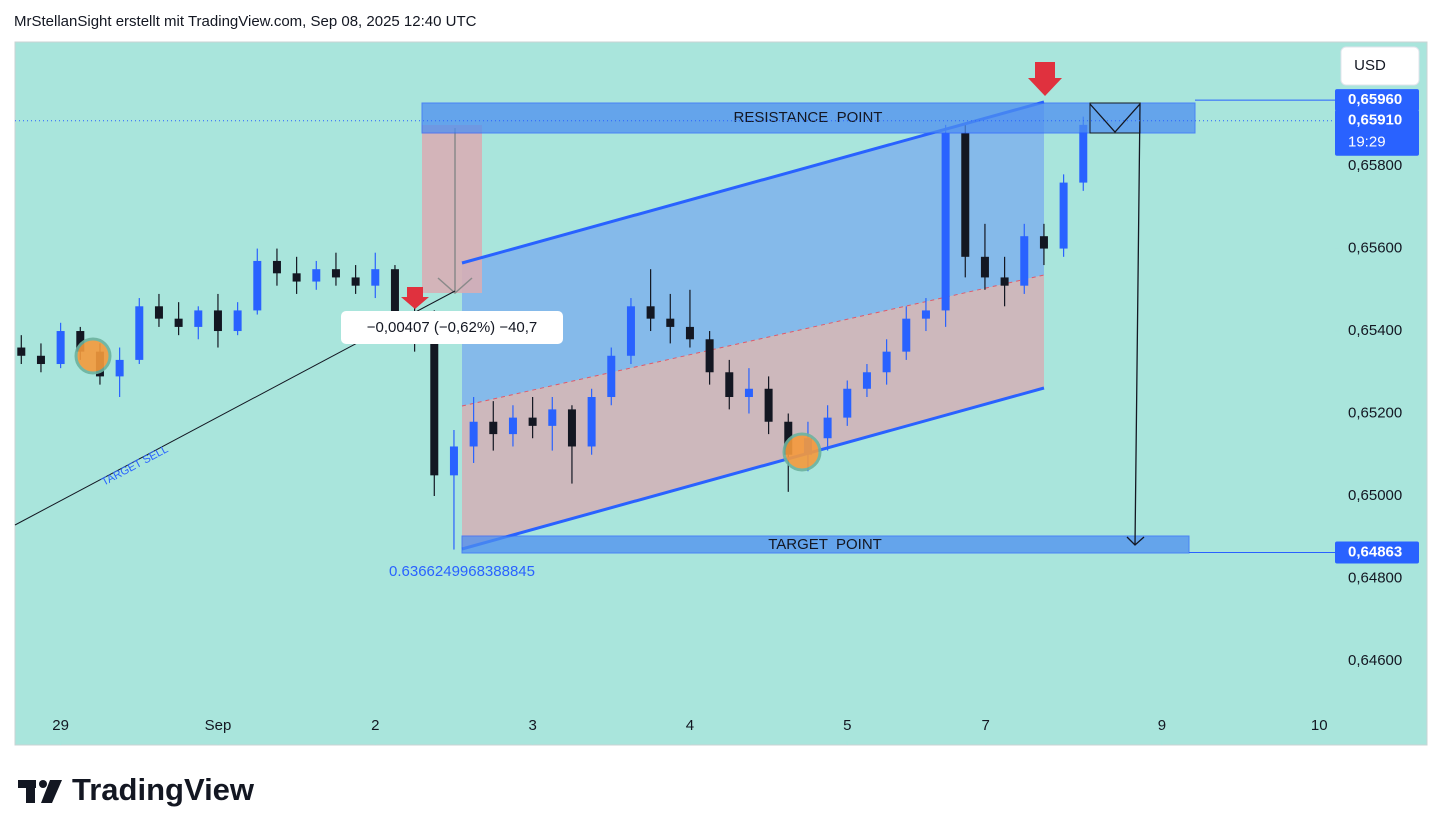 The height and width of the screenshot is (836, 1442). What do you see at coordinates (1370, 65) in the screenshot?
I see `currency: USD` at bounding box center [1370, 65].